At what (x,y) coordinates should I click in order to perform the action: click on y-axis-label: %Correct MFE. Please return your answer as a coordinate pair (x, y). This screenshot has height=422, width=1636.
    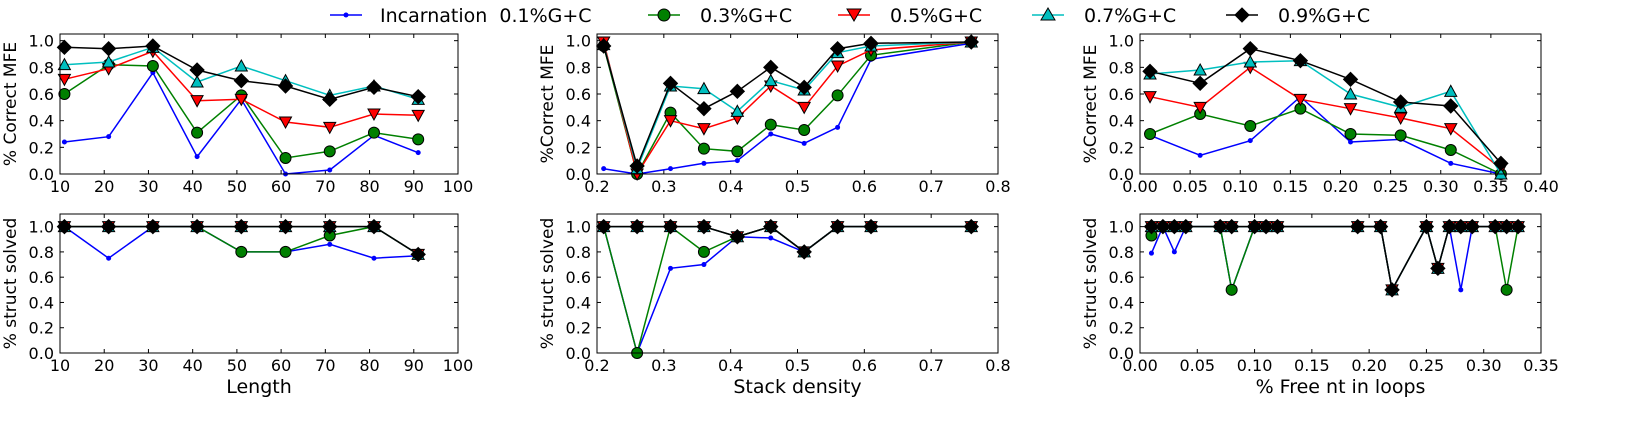
    Looking at the image, I should click on (548, 104).